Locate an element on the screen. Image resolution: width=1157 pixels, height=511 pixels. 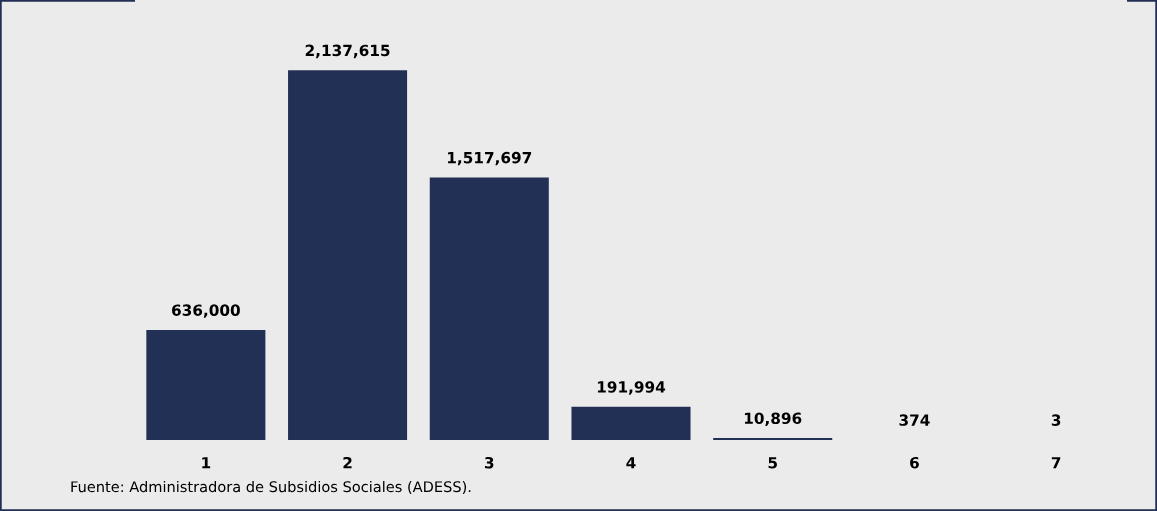
x-tick-label: 1 is located at coordinates (206, 463).